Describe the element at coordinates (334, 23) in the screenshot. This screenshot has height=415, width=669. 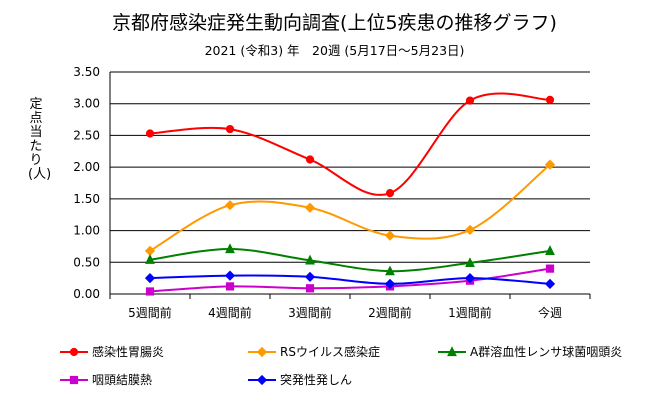
I see `chart-title: 京都府感染症発生動向調査(上位5疾患の推移グラフ)` at that location.